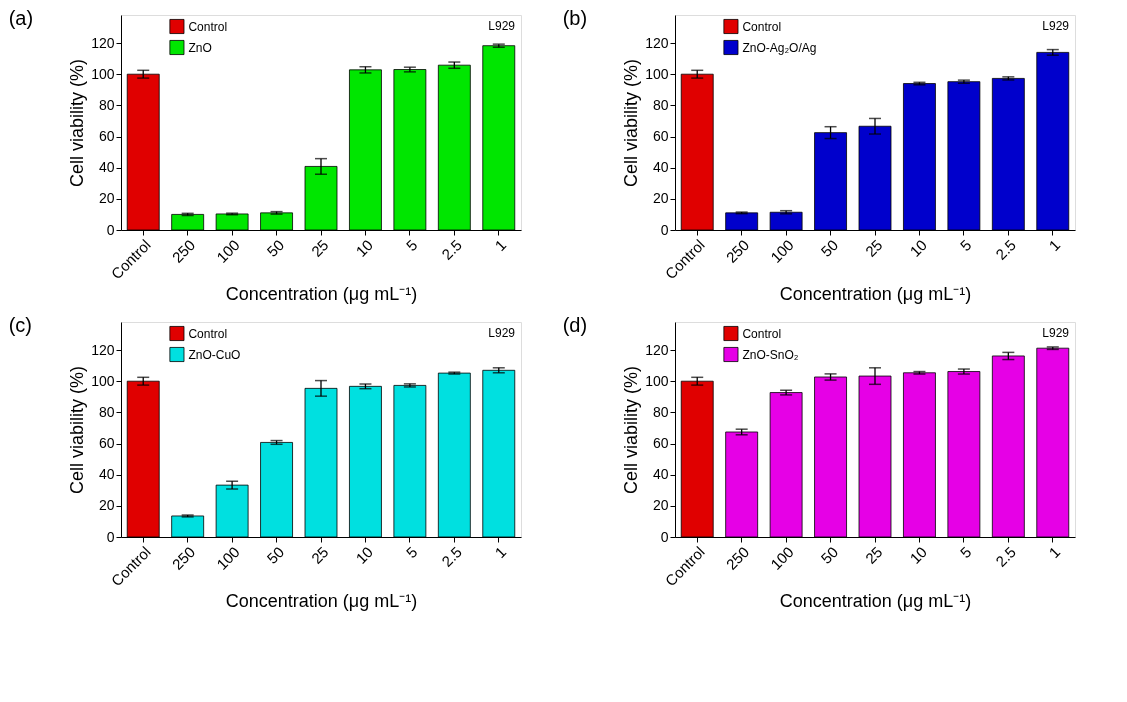  What do you see at coordinates (214, 354) in the screenshot?
I see `legend-label: ZnO-CuO` at bounding box center [214, 354].